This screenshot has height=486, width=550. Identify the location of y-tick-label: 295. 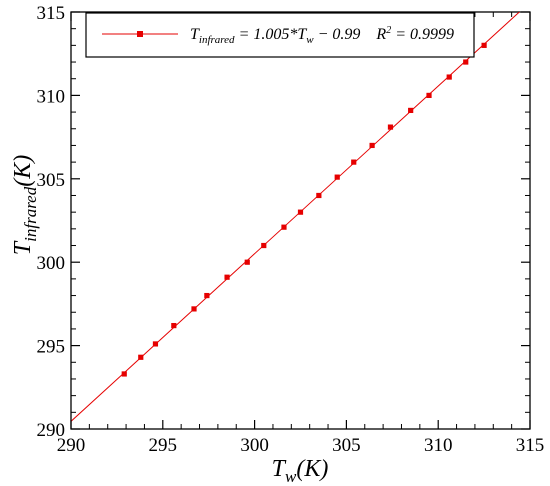
(51, 347).